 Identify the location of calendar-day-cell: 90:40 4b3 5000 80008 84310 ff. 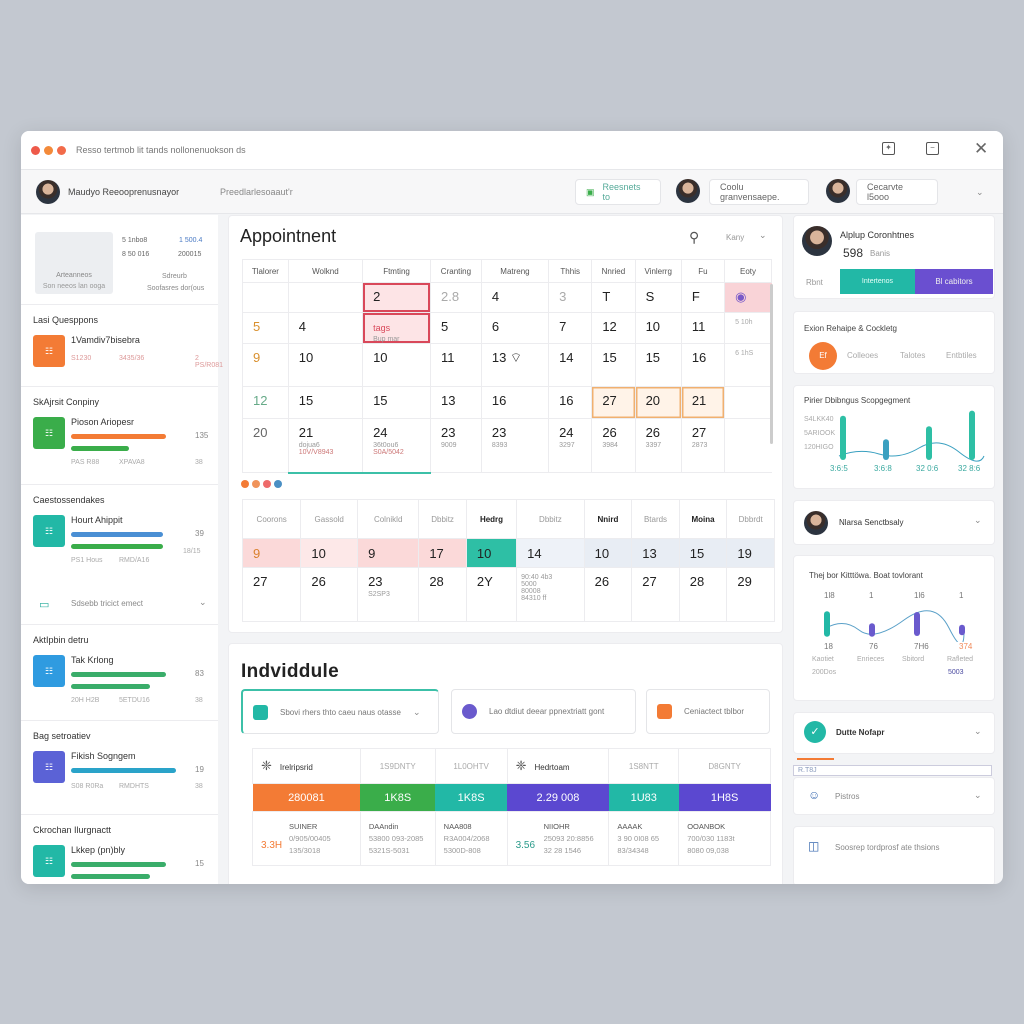
(550, 594).